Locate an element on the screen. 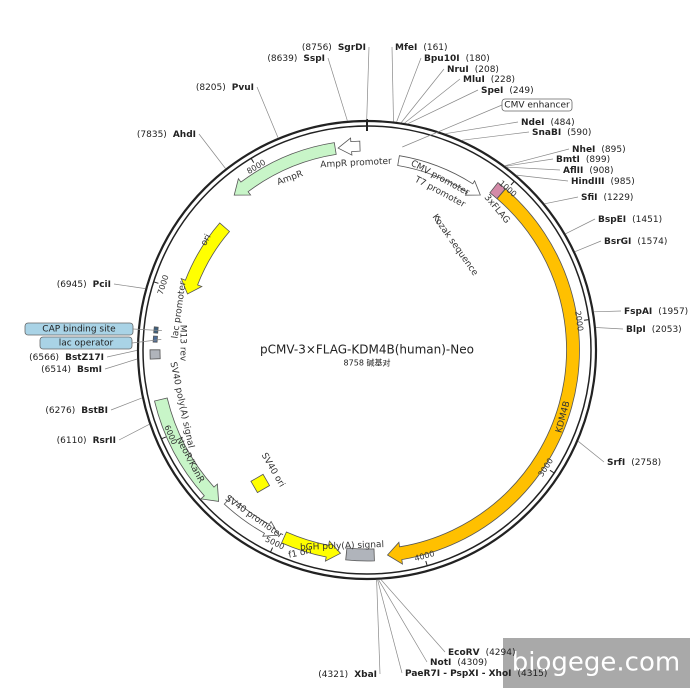 This screenshot has width=700, height=700. site-label: NotI (4309) is located at coordinates (458, 663).